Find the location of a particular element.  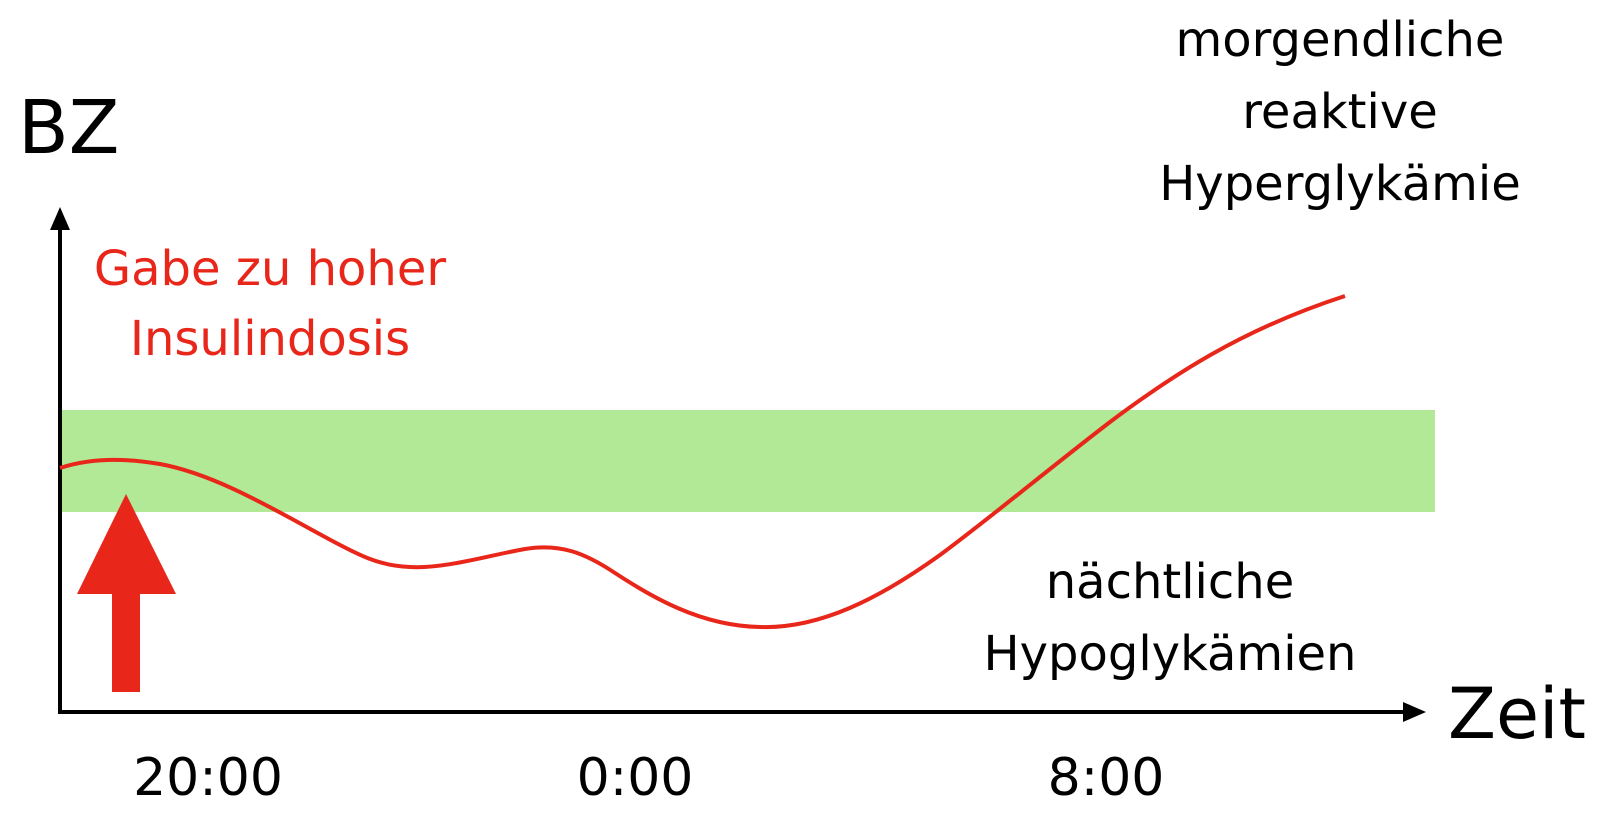

hyper-annotation-line3: Hyperglykämie is located at coordinates (1340, 184).